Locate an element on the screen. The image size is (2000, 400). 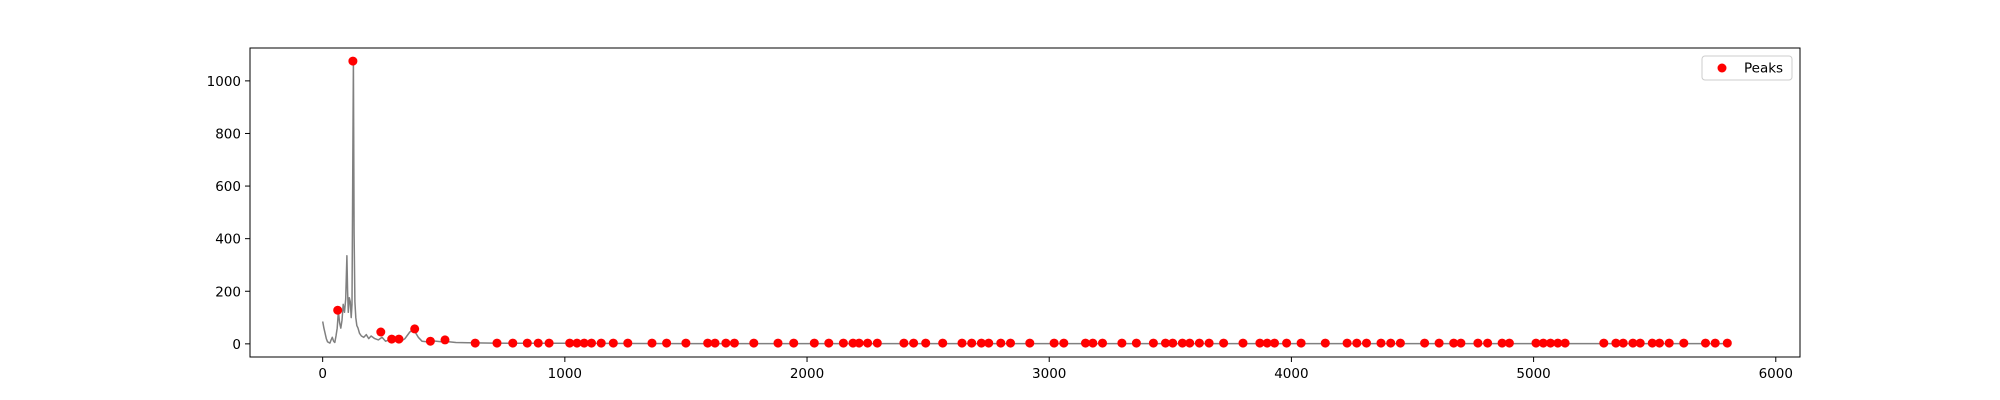
y-tick-label: 1000 is located at coordinates (224, 82).